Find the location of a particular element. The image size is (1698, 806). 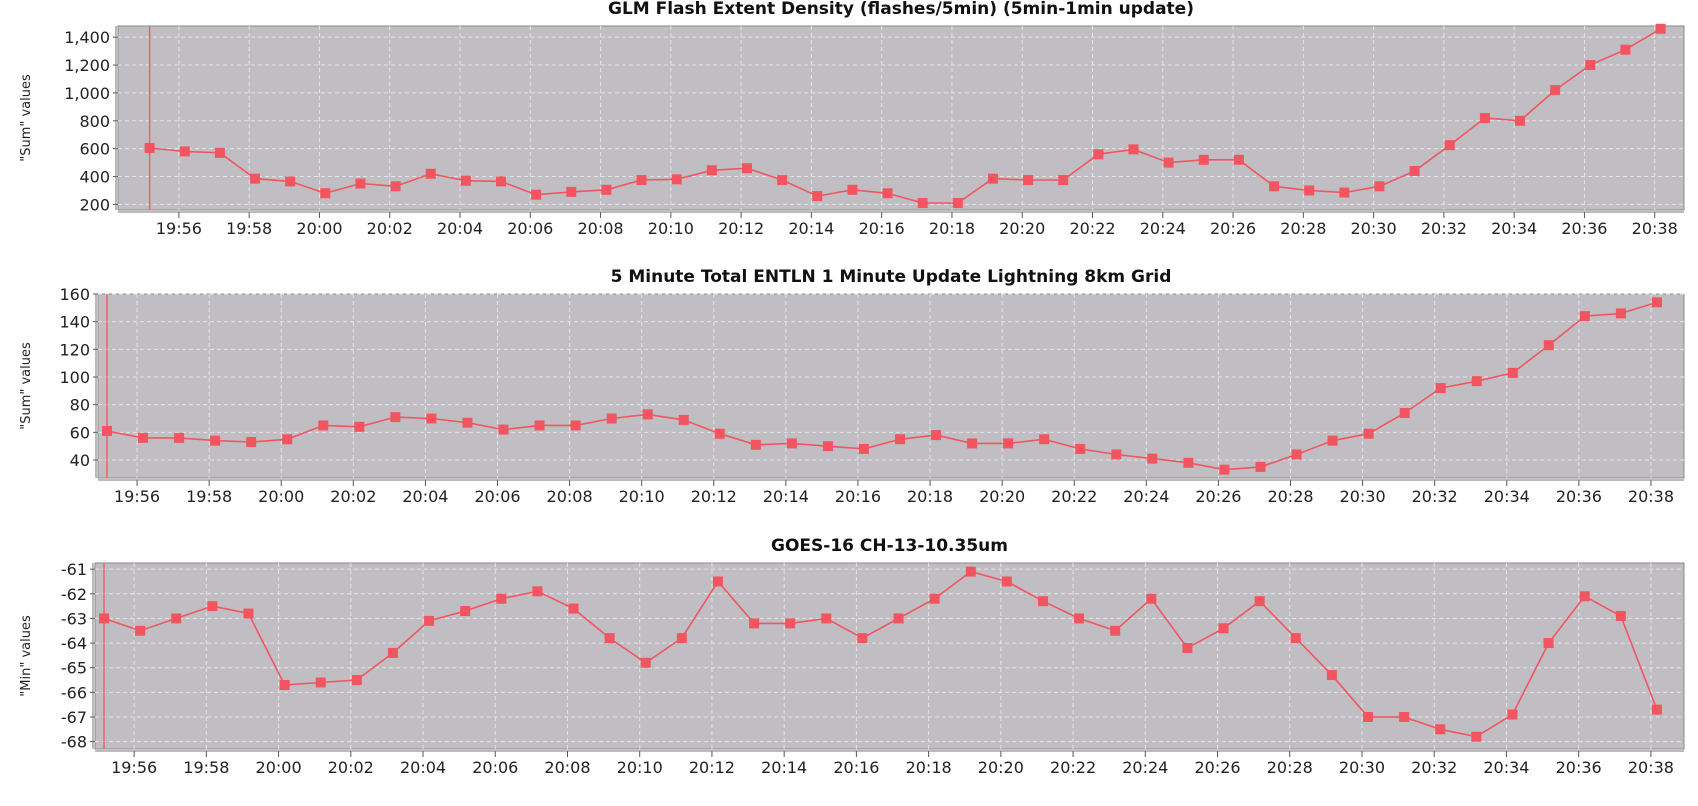

x-tick-label: 20:20 is located at coordinates (1022, 228).